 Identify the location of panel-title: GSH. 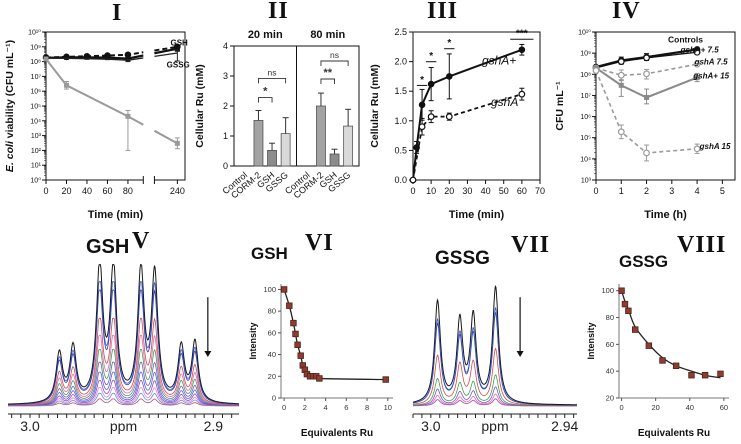
(108, 247).